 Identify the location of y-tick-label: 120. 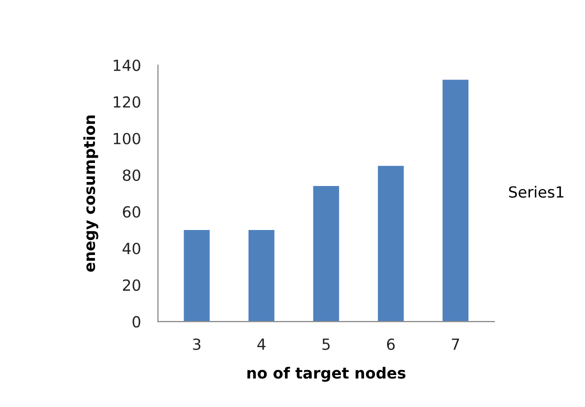
(127, 102).